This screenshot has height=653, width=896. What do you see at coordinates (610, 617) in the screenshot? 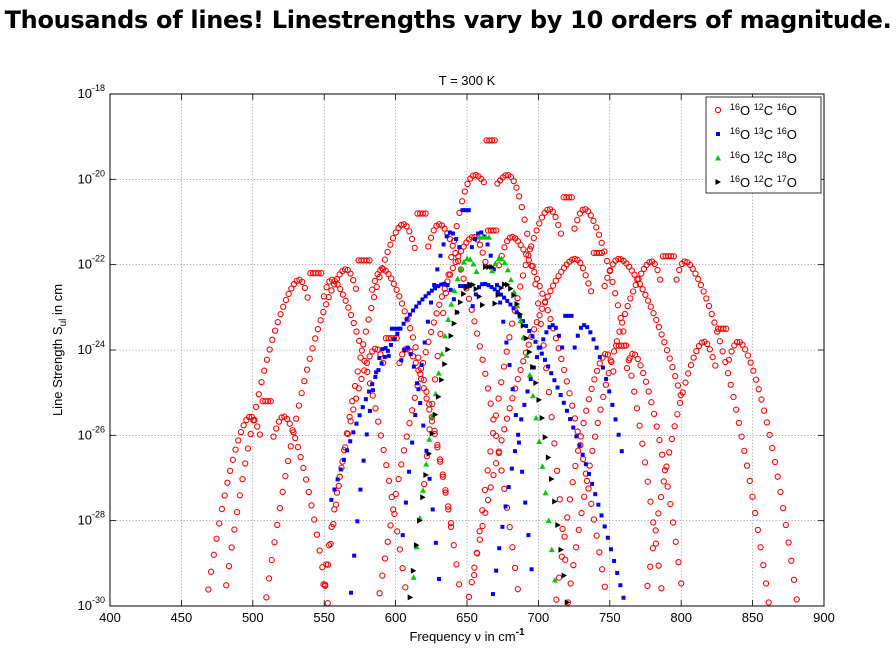
I see `x-tick-label: 750` at bounding box center [610, 617].